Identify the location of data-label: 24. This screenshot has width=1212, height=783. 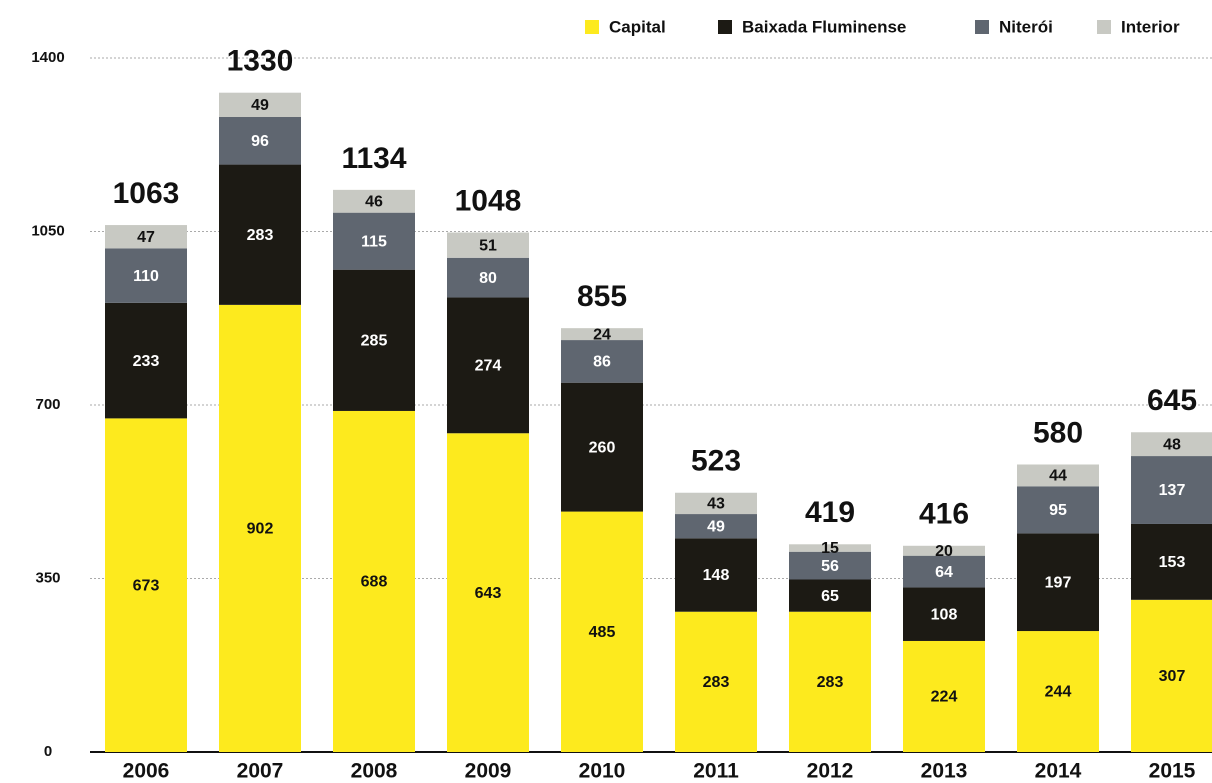
(602, 334).